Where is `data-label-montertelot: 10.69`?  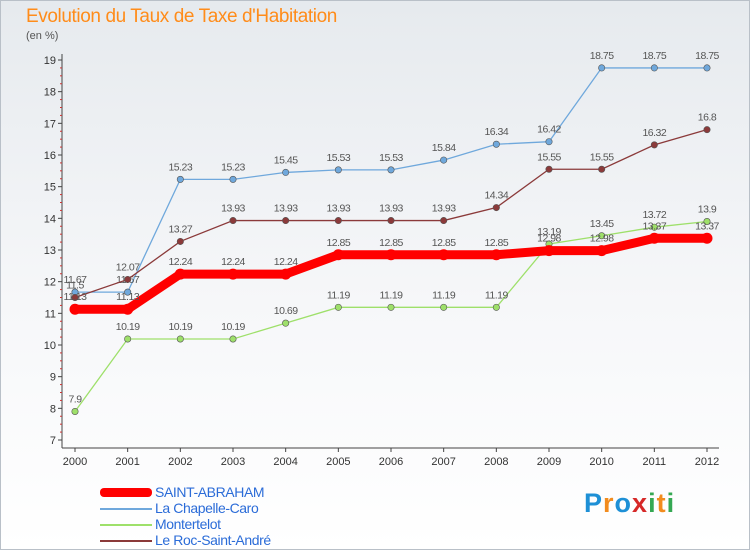
data-label-montertelot: 10.69 is located at coordinates (286, 311).